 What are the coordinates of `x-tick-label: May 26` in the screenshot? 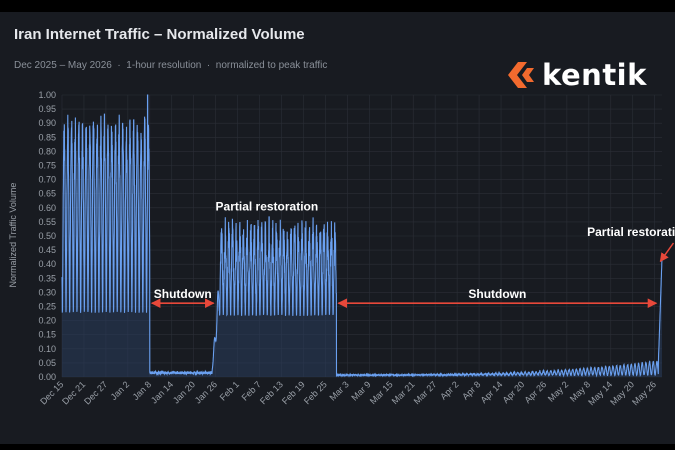 It's located at (644, 393).